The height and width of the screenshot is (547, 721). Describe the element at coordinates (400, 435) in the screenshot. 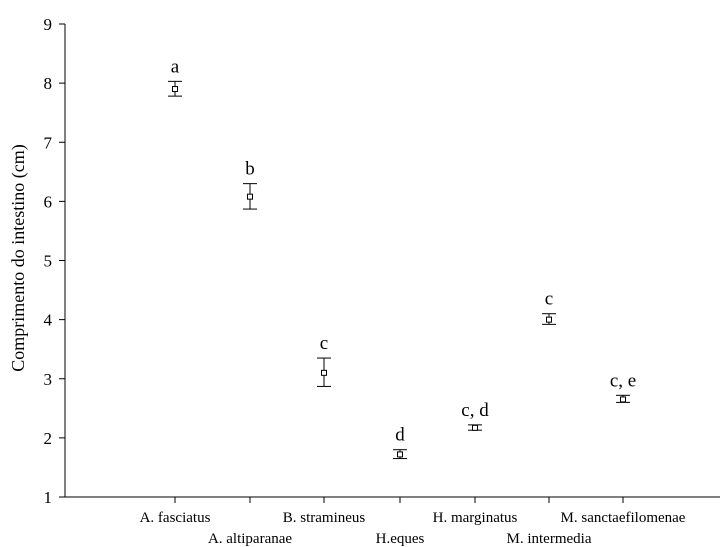

I see `significance-label: d` at that location.